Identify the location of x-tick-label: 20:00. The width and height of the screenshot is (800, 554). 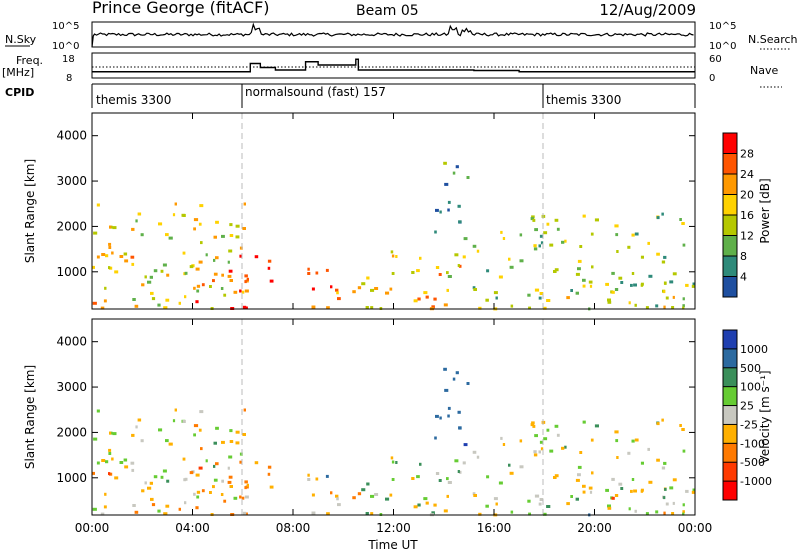
(594, 528).